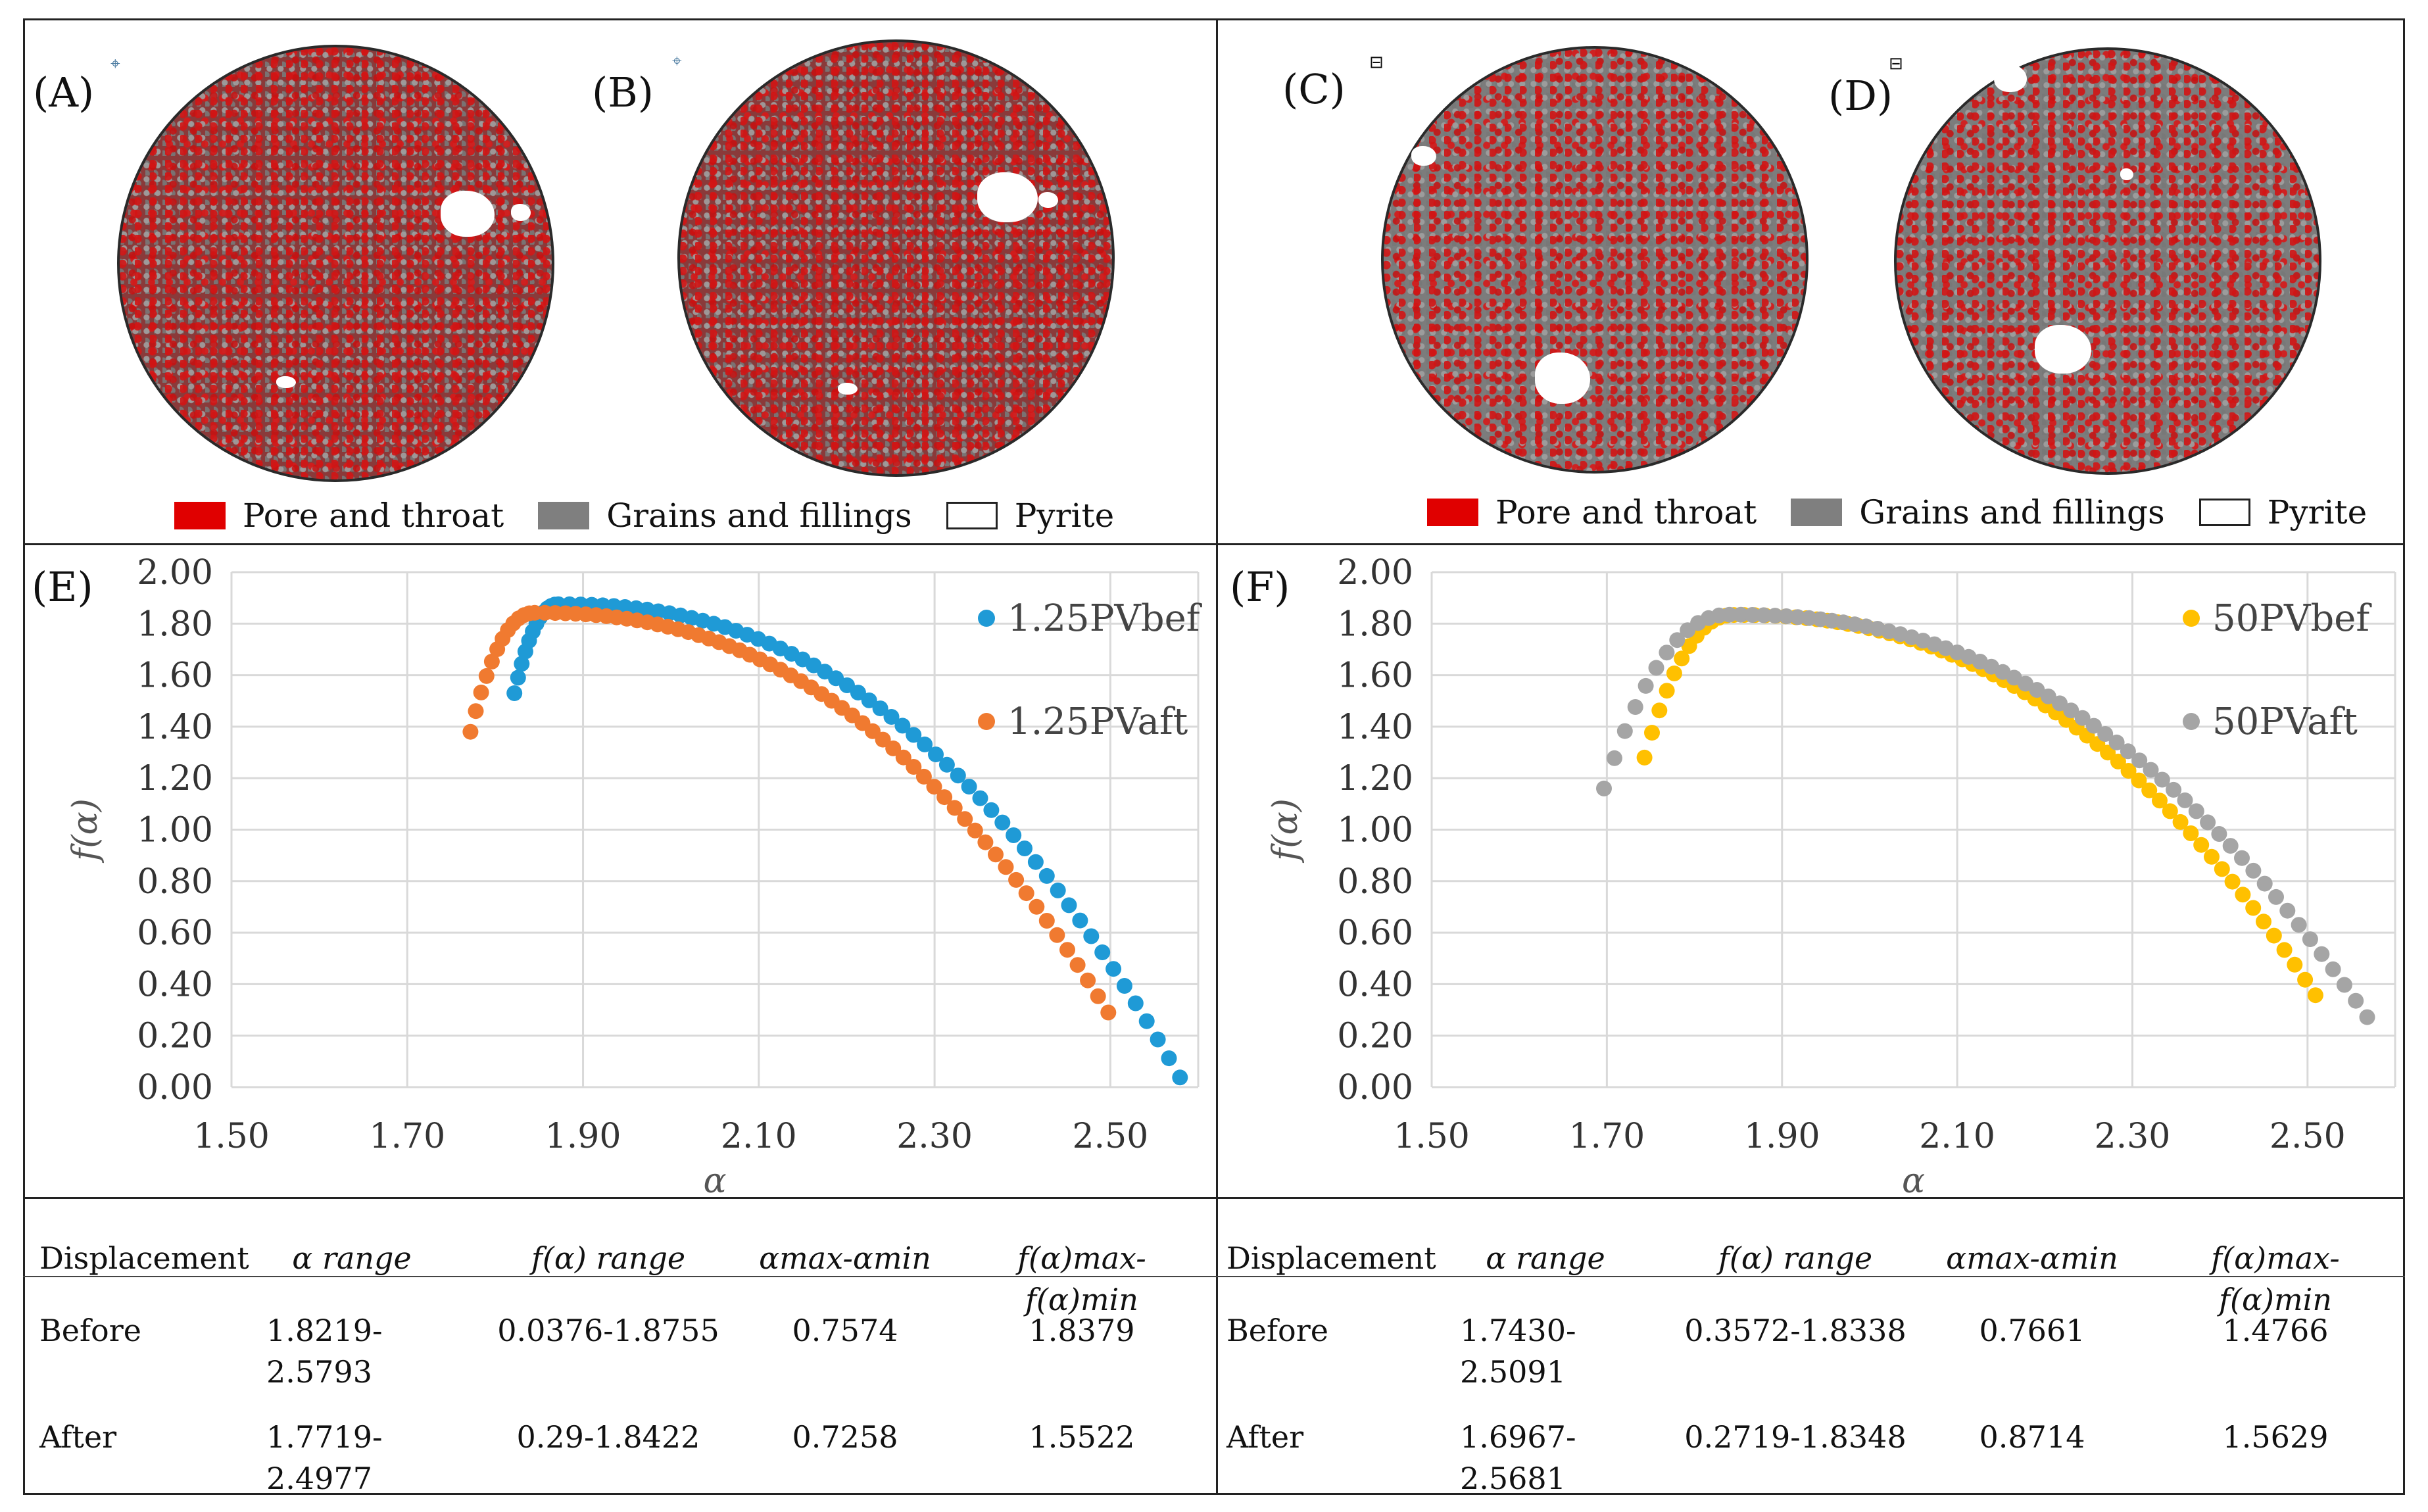  I want to click on ct-slice-d, so click(2107, 261).